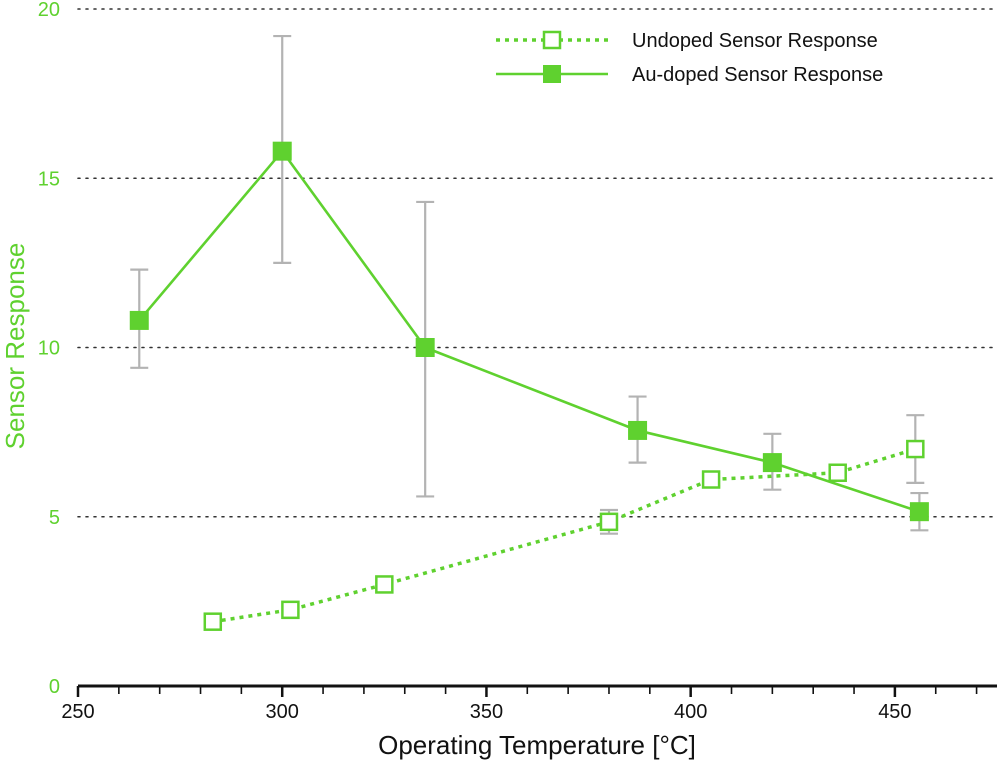 This screenshot has width=1000, height=761. Describe the element at coordinates (49, 10) in the screenshot. I see `y-tick-label-20: 20` at that location.